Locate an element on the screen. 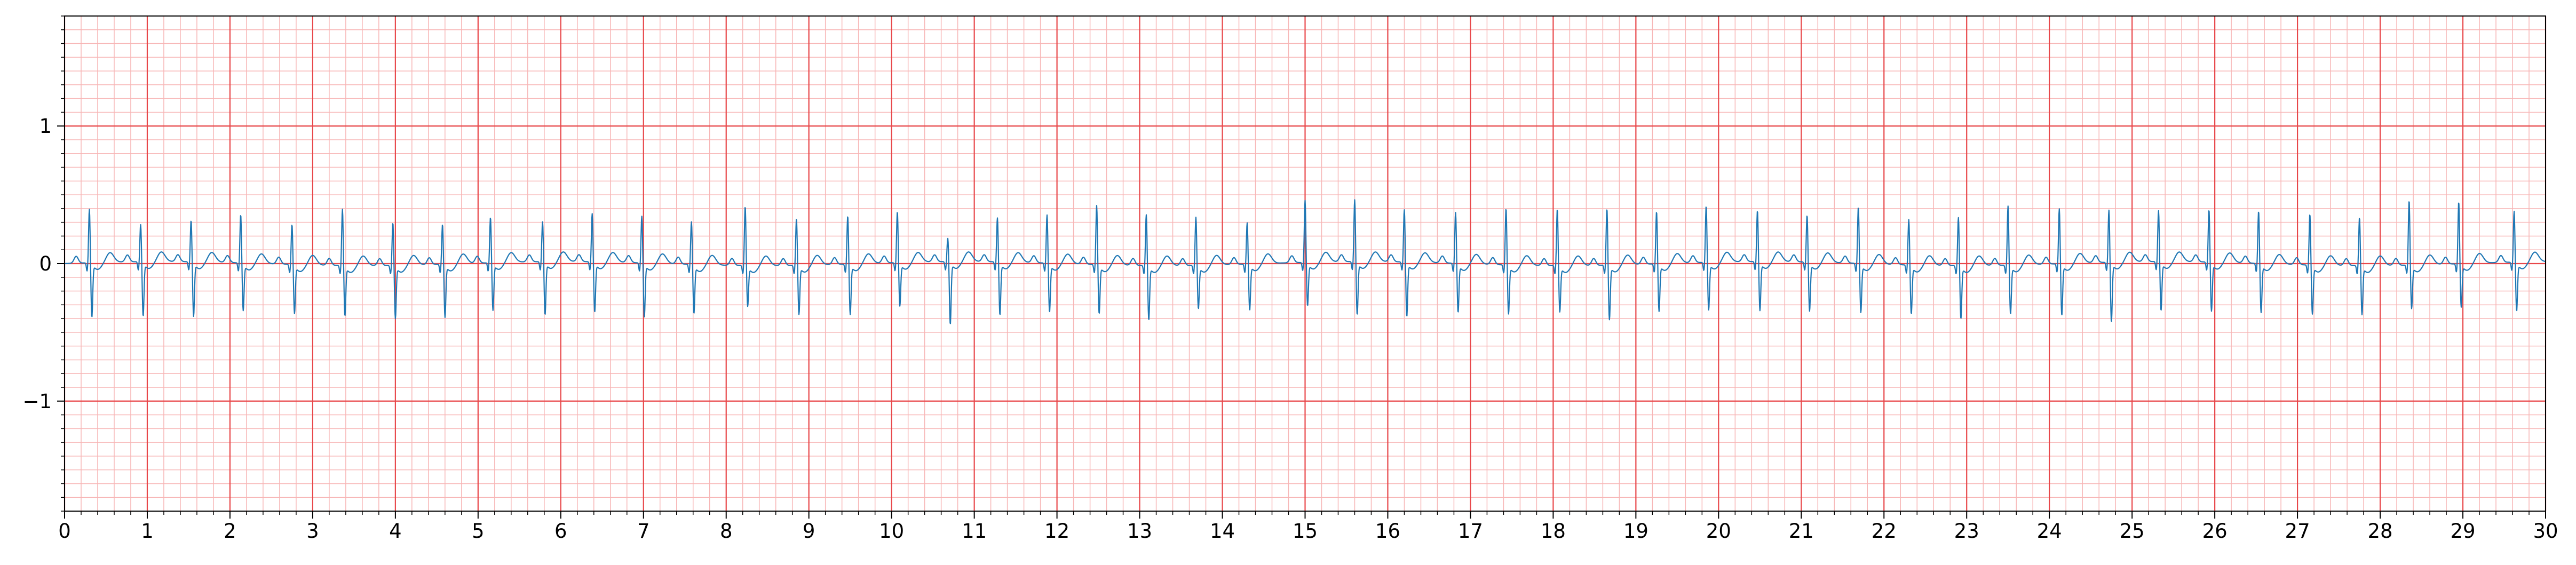 Image resolution: width=2576 pixels, height=565 pixels. y-axis-ticks: −1 0 1 is located at coordinates (43, 264).